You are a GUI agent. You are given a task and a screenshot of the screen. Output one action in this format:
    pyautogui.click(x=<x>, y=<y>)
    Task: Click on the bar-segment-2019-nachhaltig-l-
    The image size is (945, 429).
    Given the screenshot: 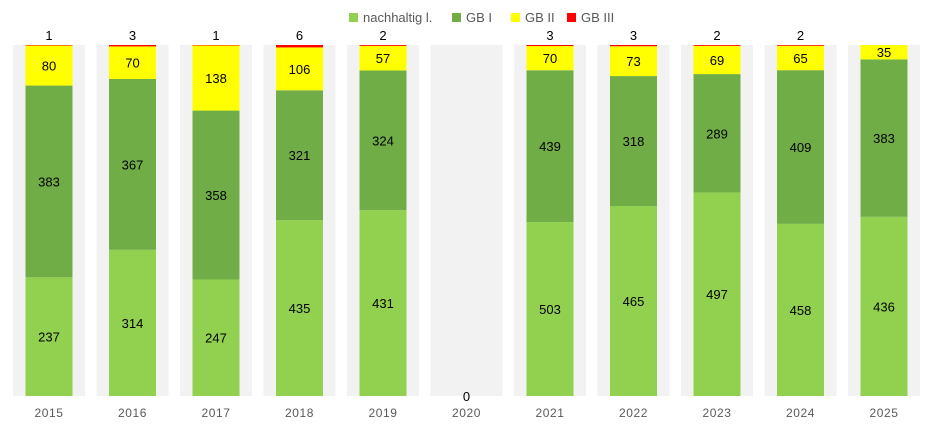 What is the action you would take?
    pyautogui.click(x=383, y=303)
    